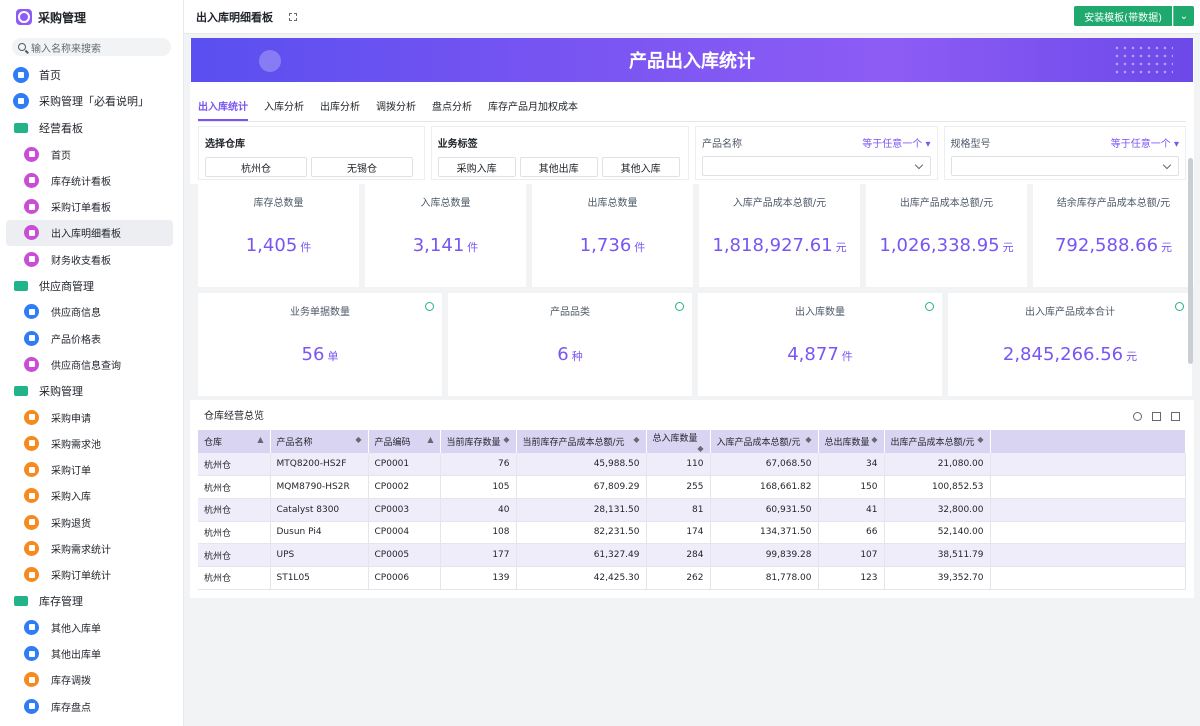 The image size is (1200, 726). Describe the element at coordinates (1064, 166) in the screenshot. I see `spec-model-select` at that location.